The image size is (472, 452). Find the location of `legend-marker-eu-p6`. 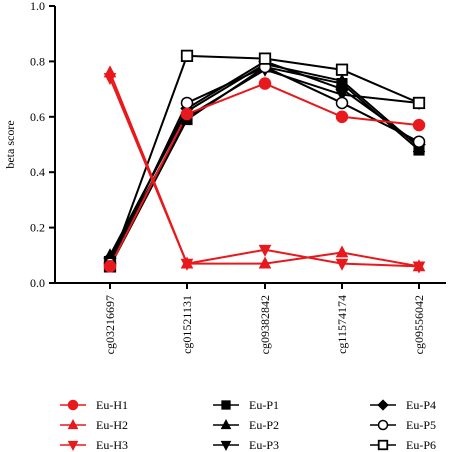

legend-marker-eu-p6 is located at coordinates (383, 445).